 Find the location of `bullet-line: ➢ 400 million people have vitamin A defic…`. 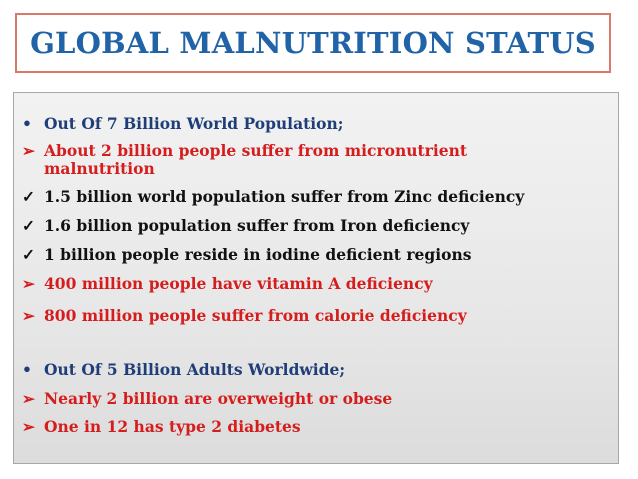

bullet-line: ➢ 400 million people have vitamin A defic… is located at coordinates (227, 284).